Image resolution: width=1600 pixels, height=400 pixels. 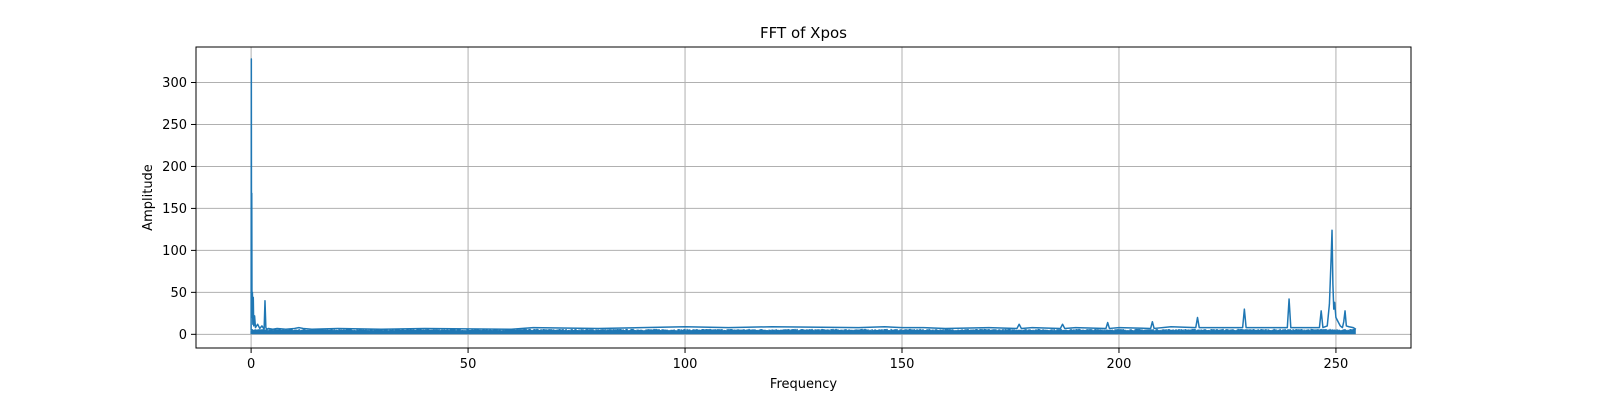 What do you see at coordinates (1336, 364) in the screenshot?
I see `x-tick-label-5: 250` at bounding box center [1336, 364].